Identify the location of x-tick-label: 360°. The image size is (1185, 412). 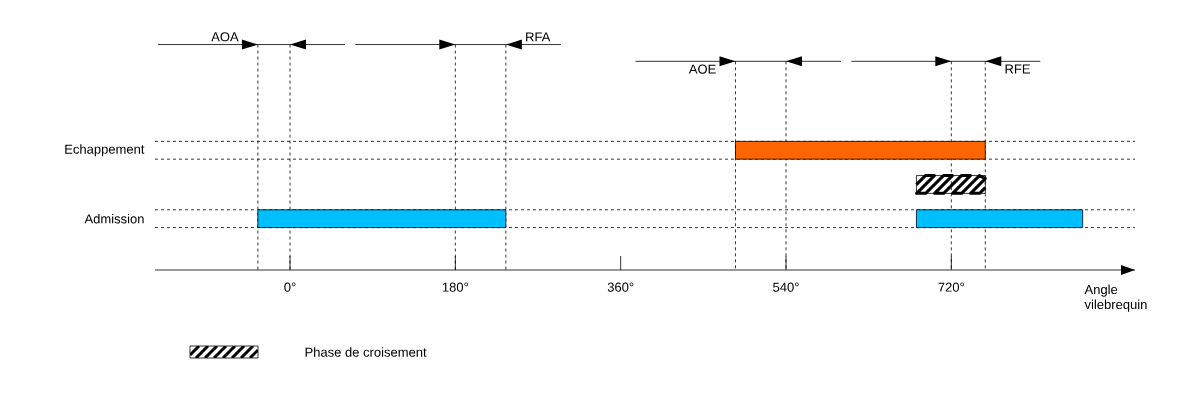
(620, 287).